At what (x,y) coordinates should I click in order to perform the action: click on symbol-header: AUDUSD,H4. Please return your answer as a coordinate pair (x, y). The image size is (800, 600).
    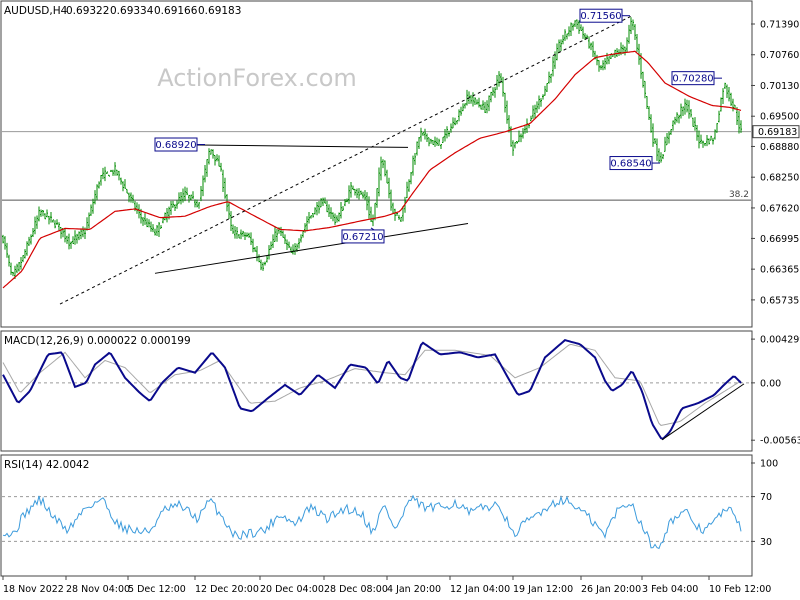
    Looking at the image, I should click on (36, 11).